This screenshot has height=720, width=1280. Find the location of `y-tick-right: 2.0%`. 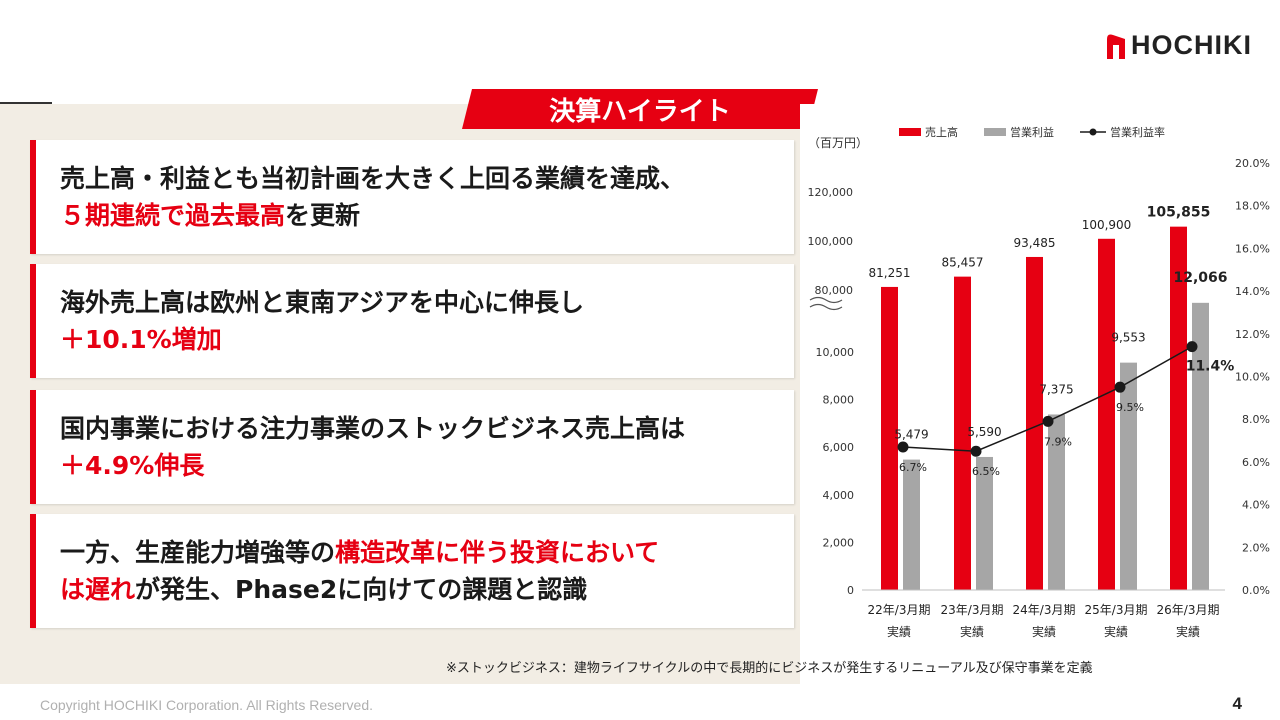

y-tick-right: 2.0% is located at coordinates (1256, 547).